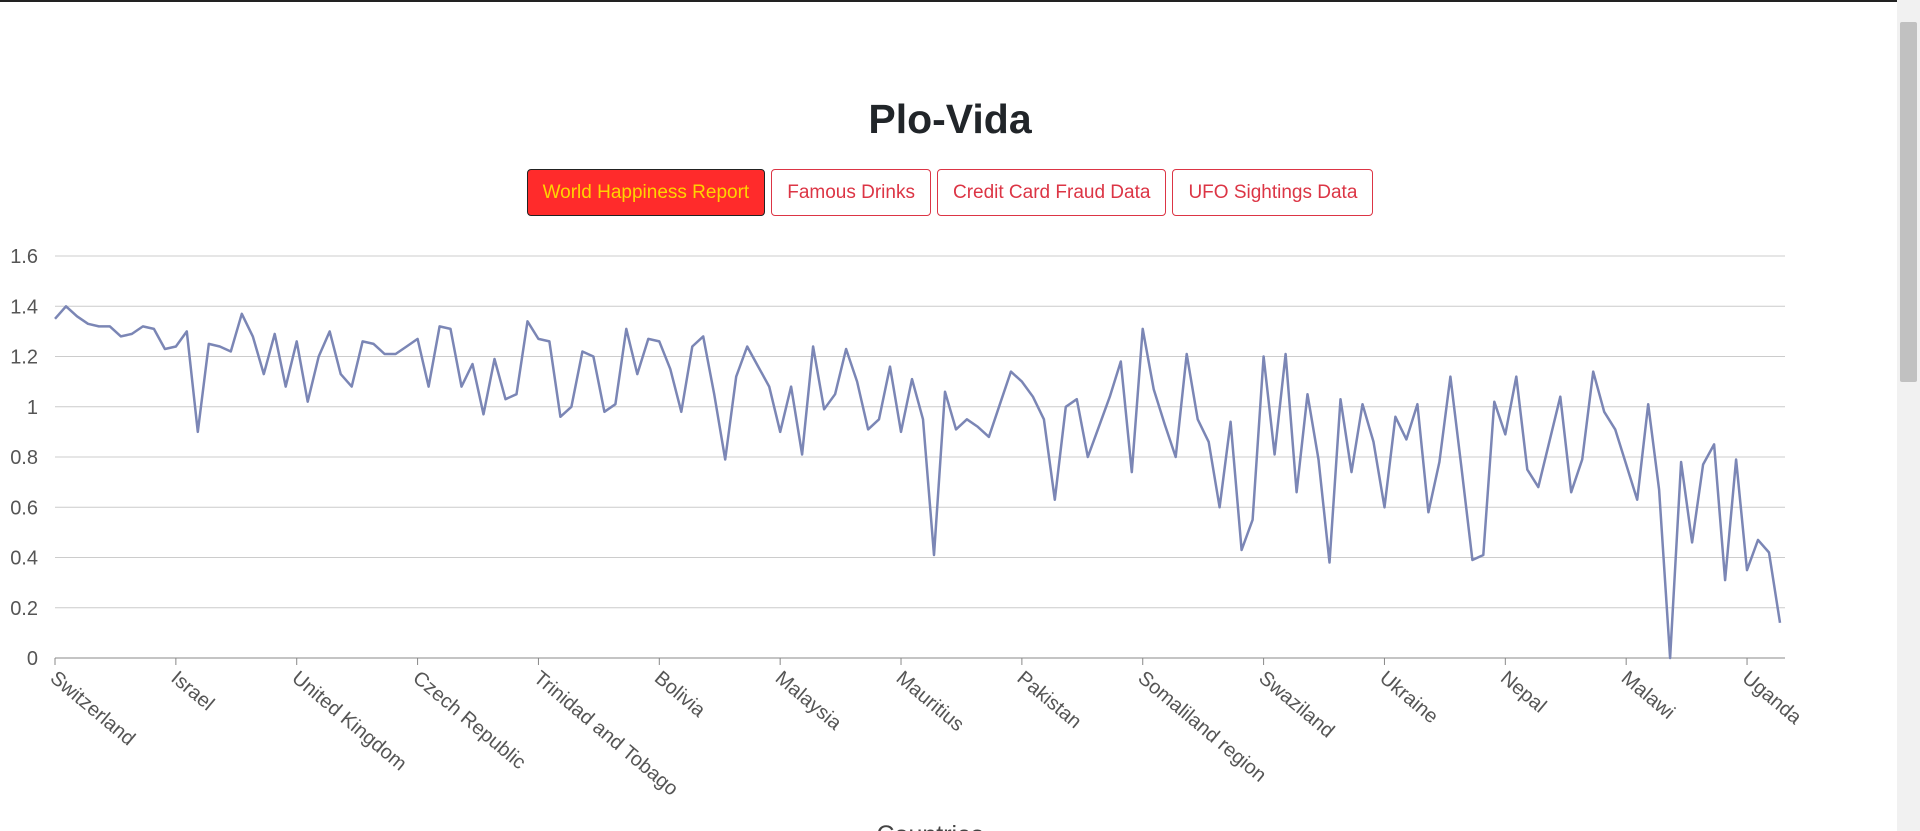  Describe the element at coordinates (24, 358) in the screenshot. I see `y-tick-label: 1.2` at that location.